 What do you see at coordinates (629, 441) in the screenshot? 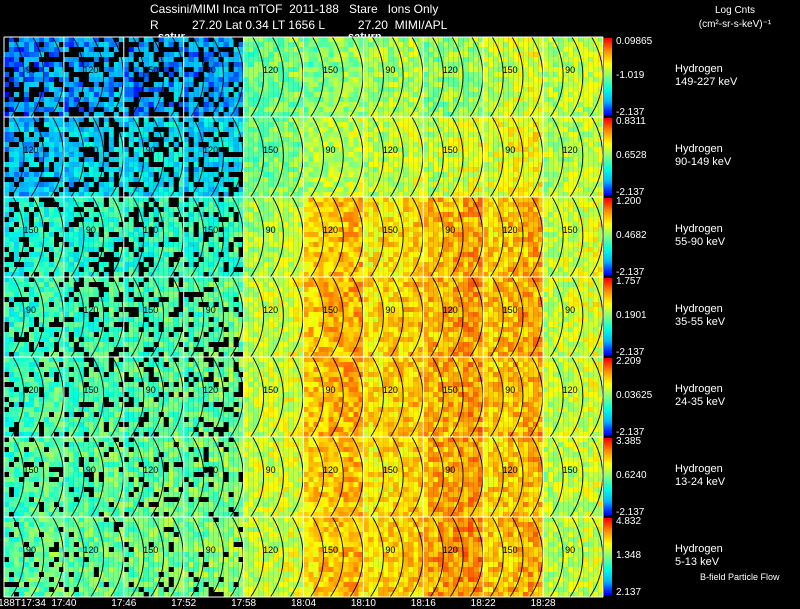
I see `colorbar-max-label: 3.385` at bounding box center [629, 441].